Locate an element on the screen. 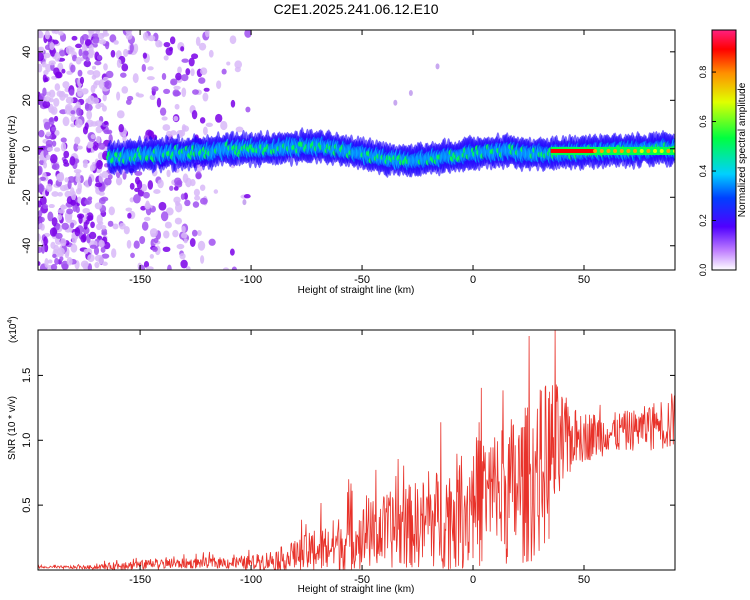  svg-text: (x104) is located at coordinates (13, 329).